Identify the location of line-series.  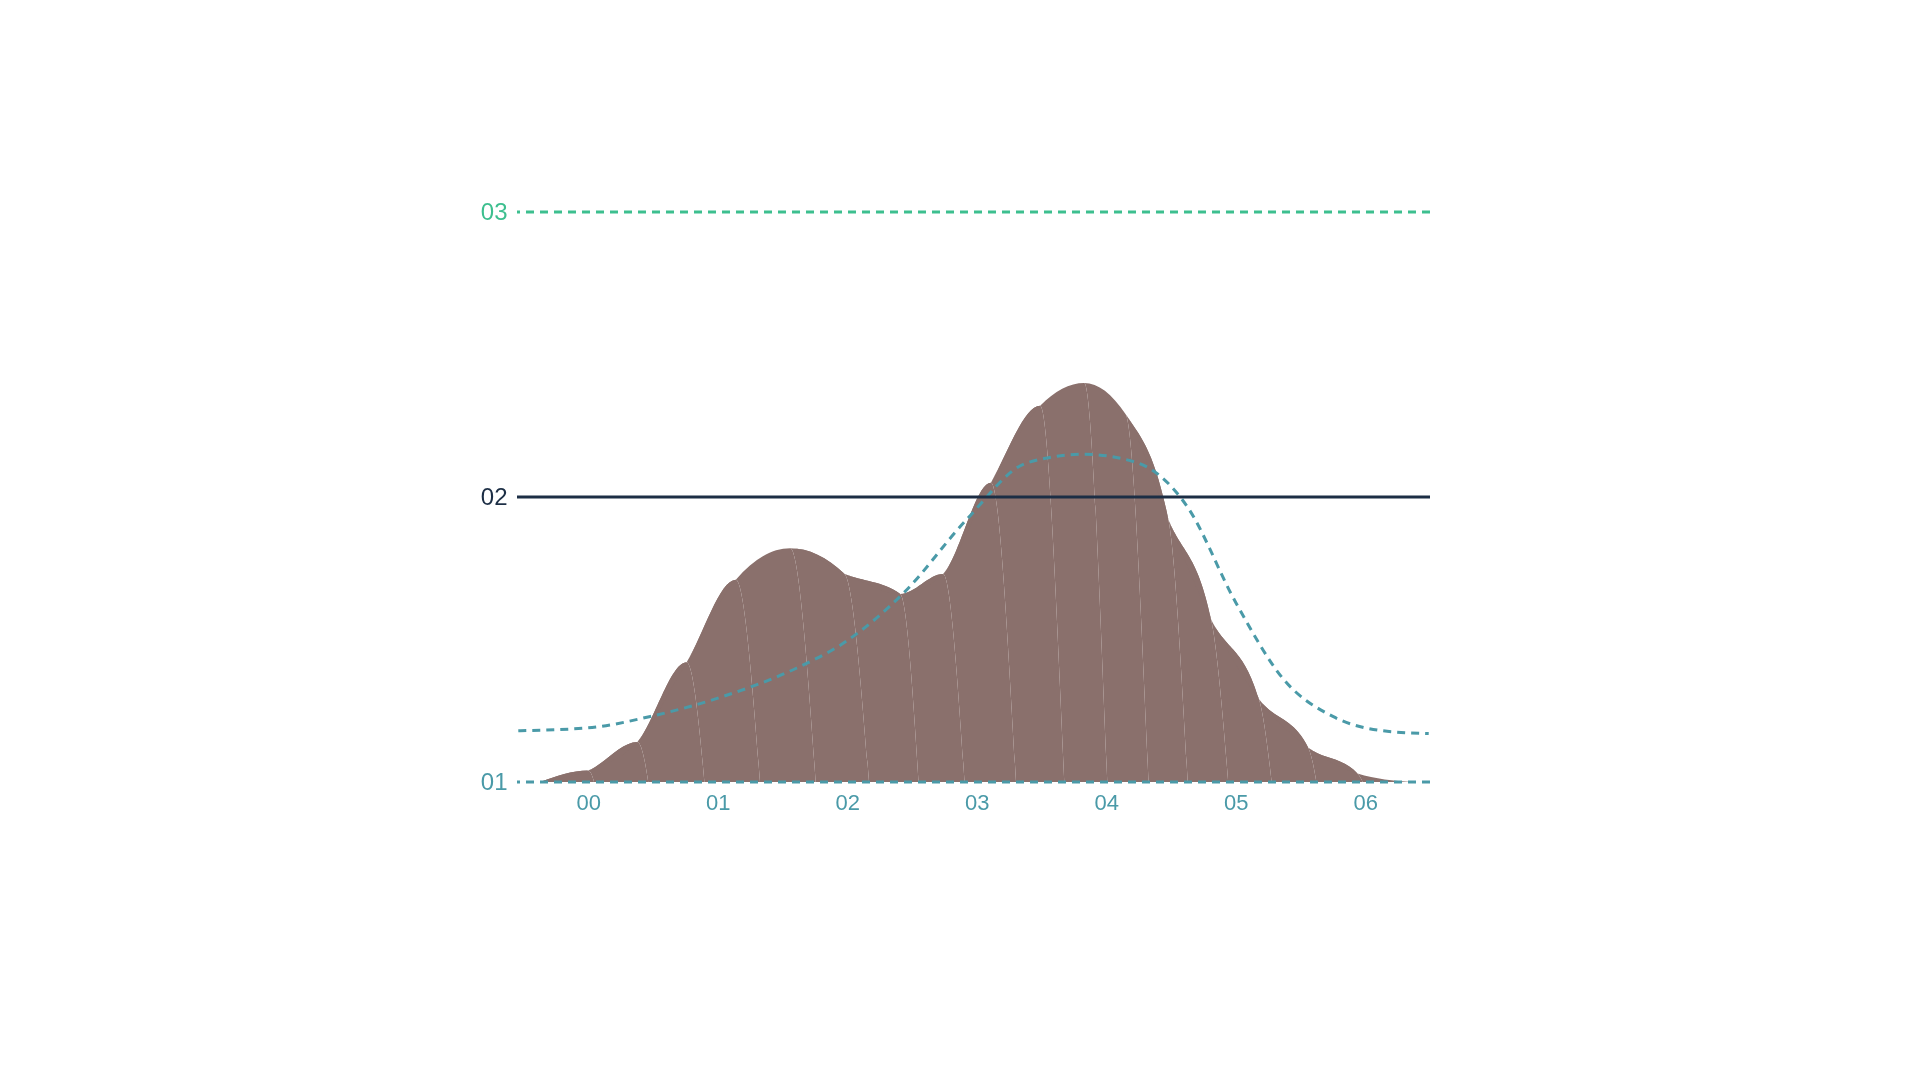
(973, 594).